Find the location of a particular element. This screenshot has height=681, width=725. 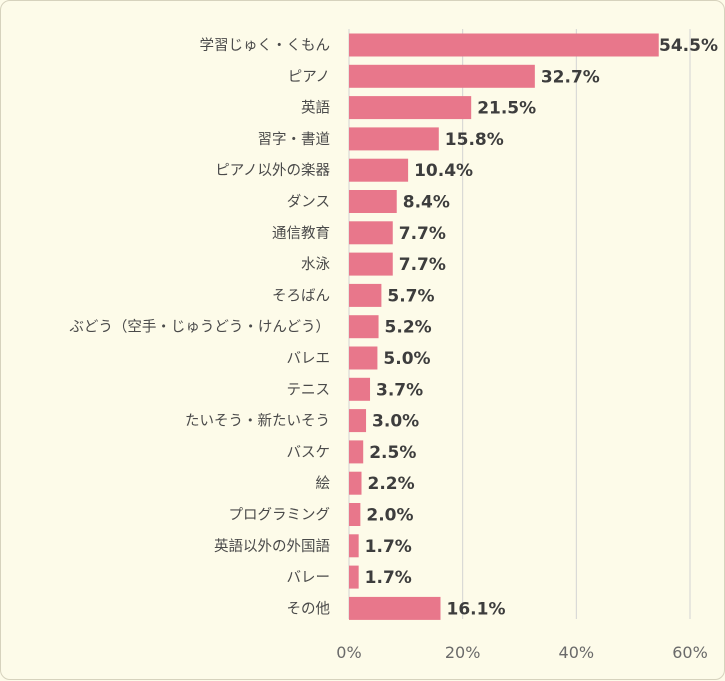

value-label: 15.8% is located at coordinates (474, 140).